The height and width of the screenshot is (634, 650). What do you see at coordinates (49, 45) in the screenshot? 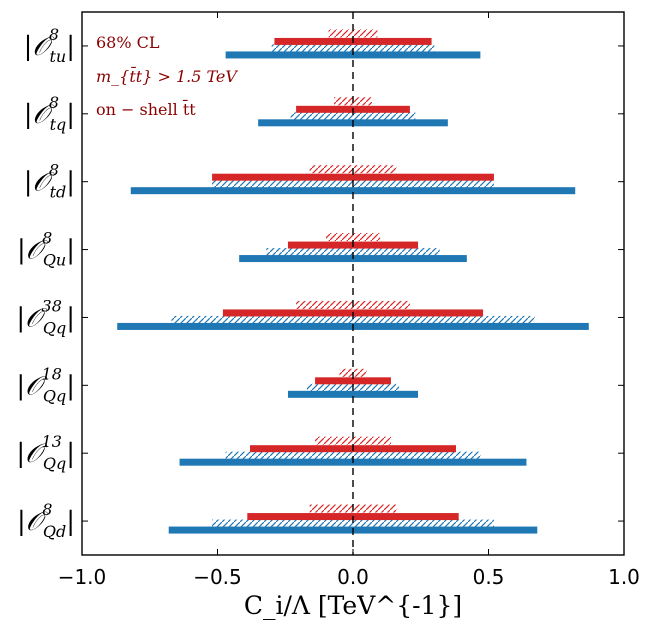
I see `y-tick-label: |𝒪8 tu|` at bounding box center [49, 45].